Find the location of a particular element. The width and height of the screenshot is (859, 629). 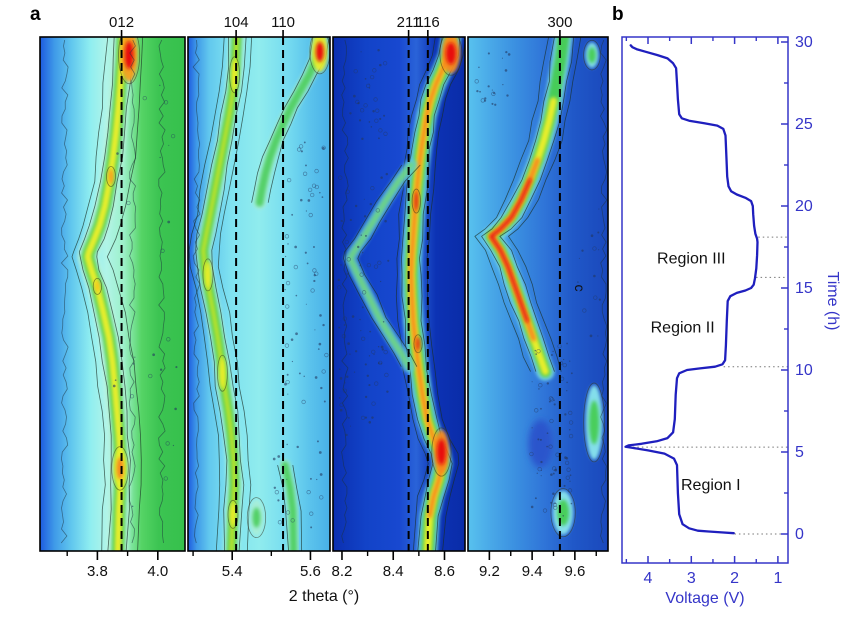

time-tick-label: 10 is located at coordinates (804, 370).